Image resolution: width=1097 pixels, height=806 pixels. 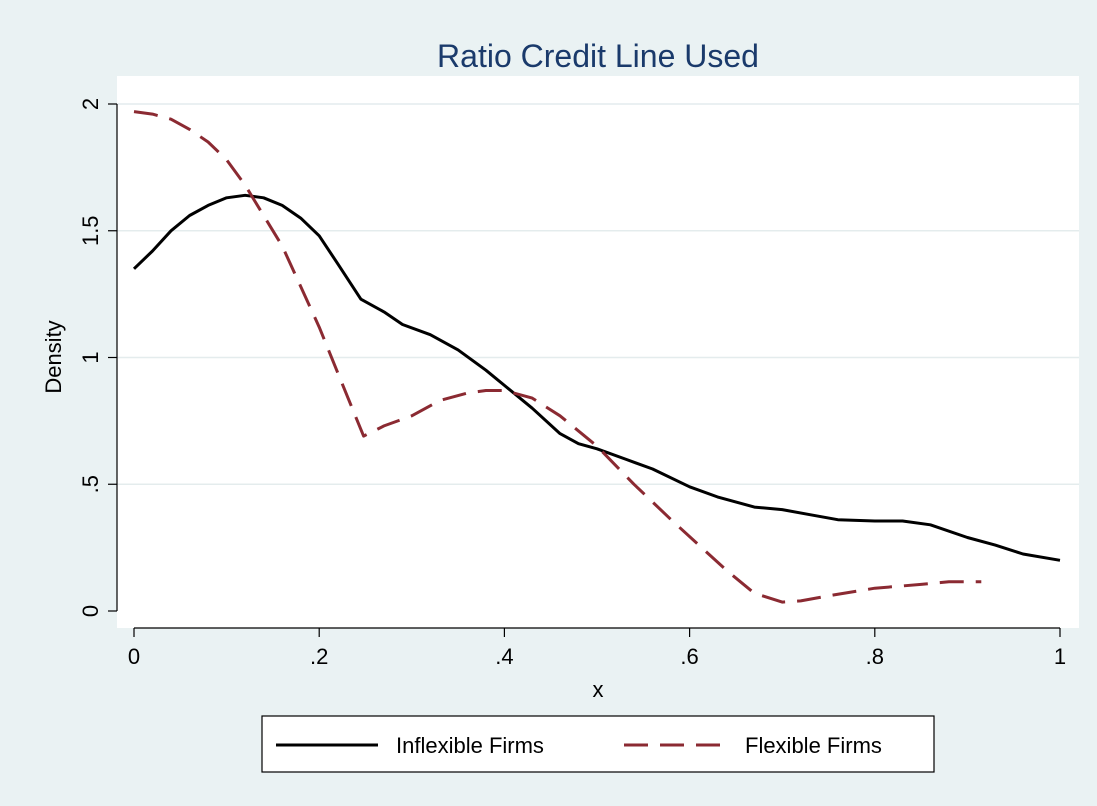 What do you see at coordinates (813, 745) in the screenshot?
I see `legend-label-flexible: Flexible Firms` at bounding box center [813, 745].